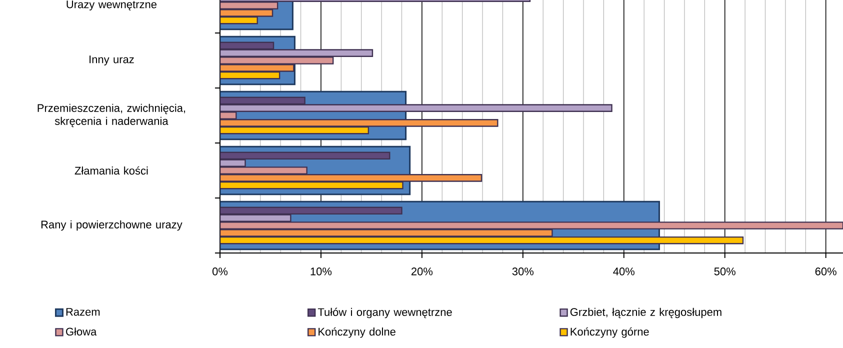  Describe the element at coordinates (220, 272) in the screenshot. I see `x-tick-label: 0%` at that location.